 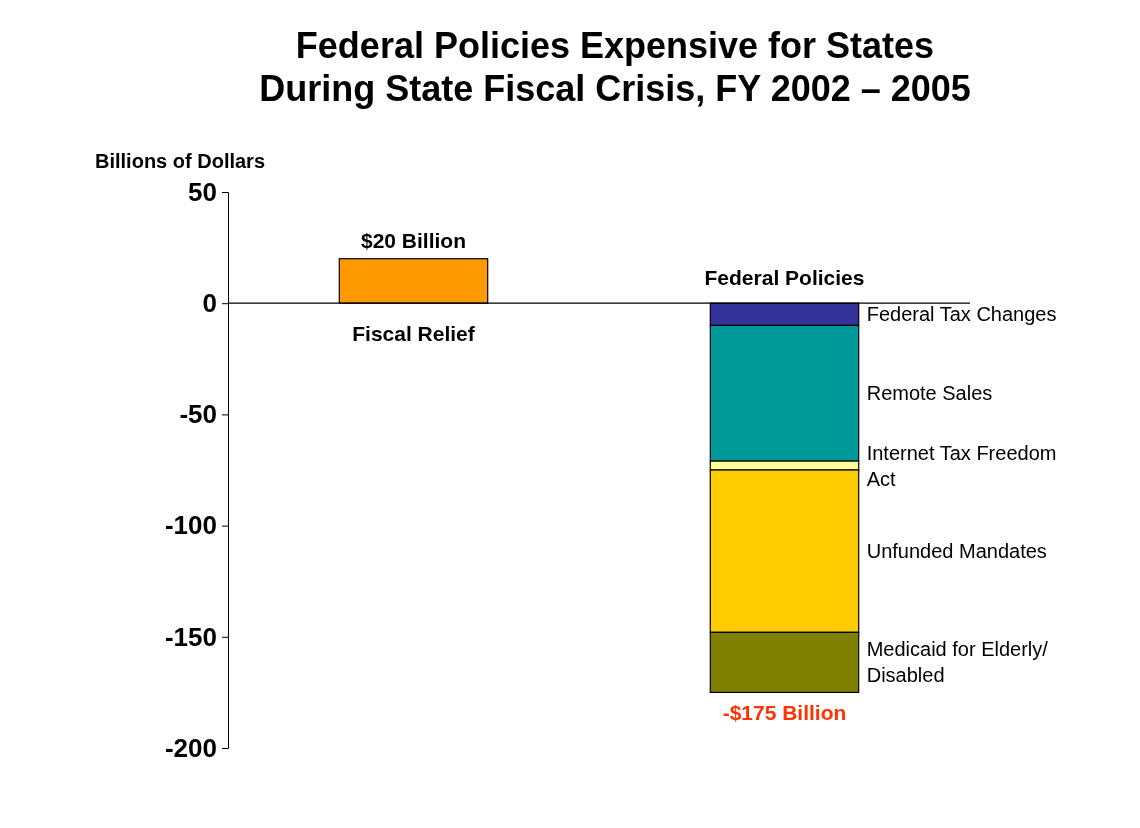 I want to click on y-tick-label: -200, so click(x=190, y=747).